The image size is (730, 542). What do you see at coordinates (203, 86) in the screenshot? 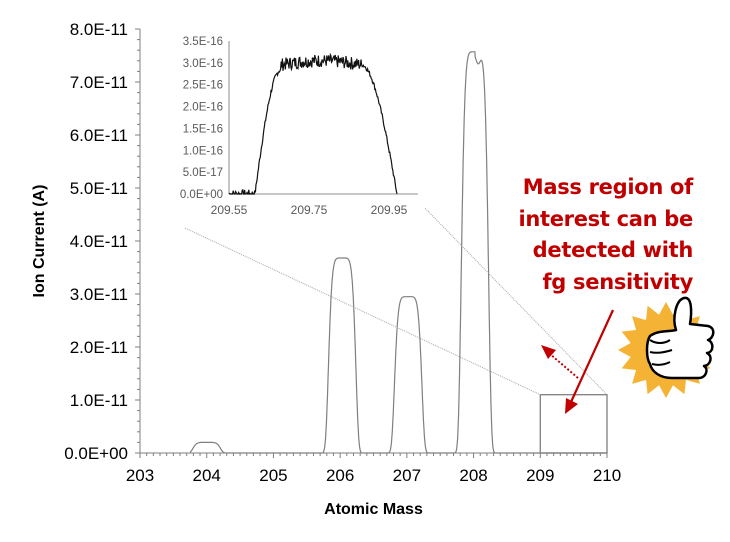
I see `inset-y-tick-label: 2.5E-16` at bounding box center [203, 86].